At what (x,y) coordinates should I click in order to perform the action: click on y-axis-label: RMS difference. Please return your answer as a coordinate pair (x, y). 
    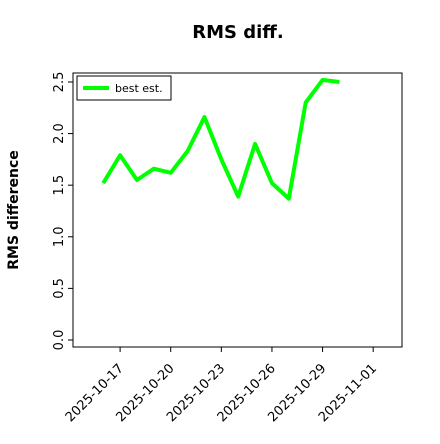
    Looking at the image, I should click on (14, 210).